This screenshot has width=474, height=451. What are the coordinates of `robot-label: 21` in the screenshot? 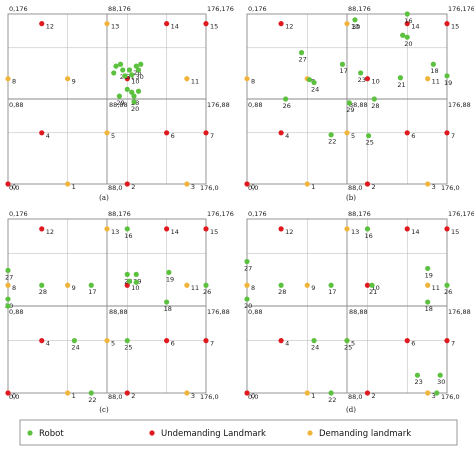 It's located at (373, 292).